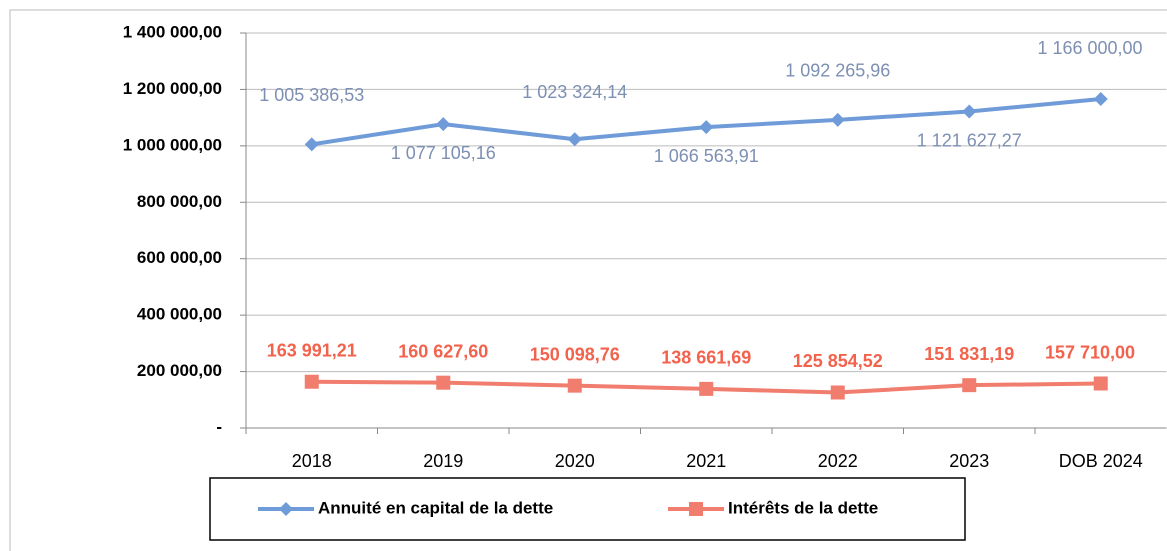  I want to click on y-tick-label: 800 000,00, so click(179, 201).